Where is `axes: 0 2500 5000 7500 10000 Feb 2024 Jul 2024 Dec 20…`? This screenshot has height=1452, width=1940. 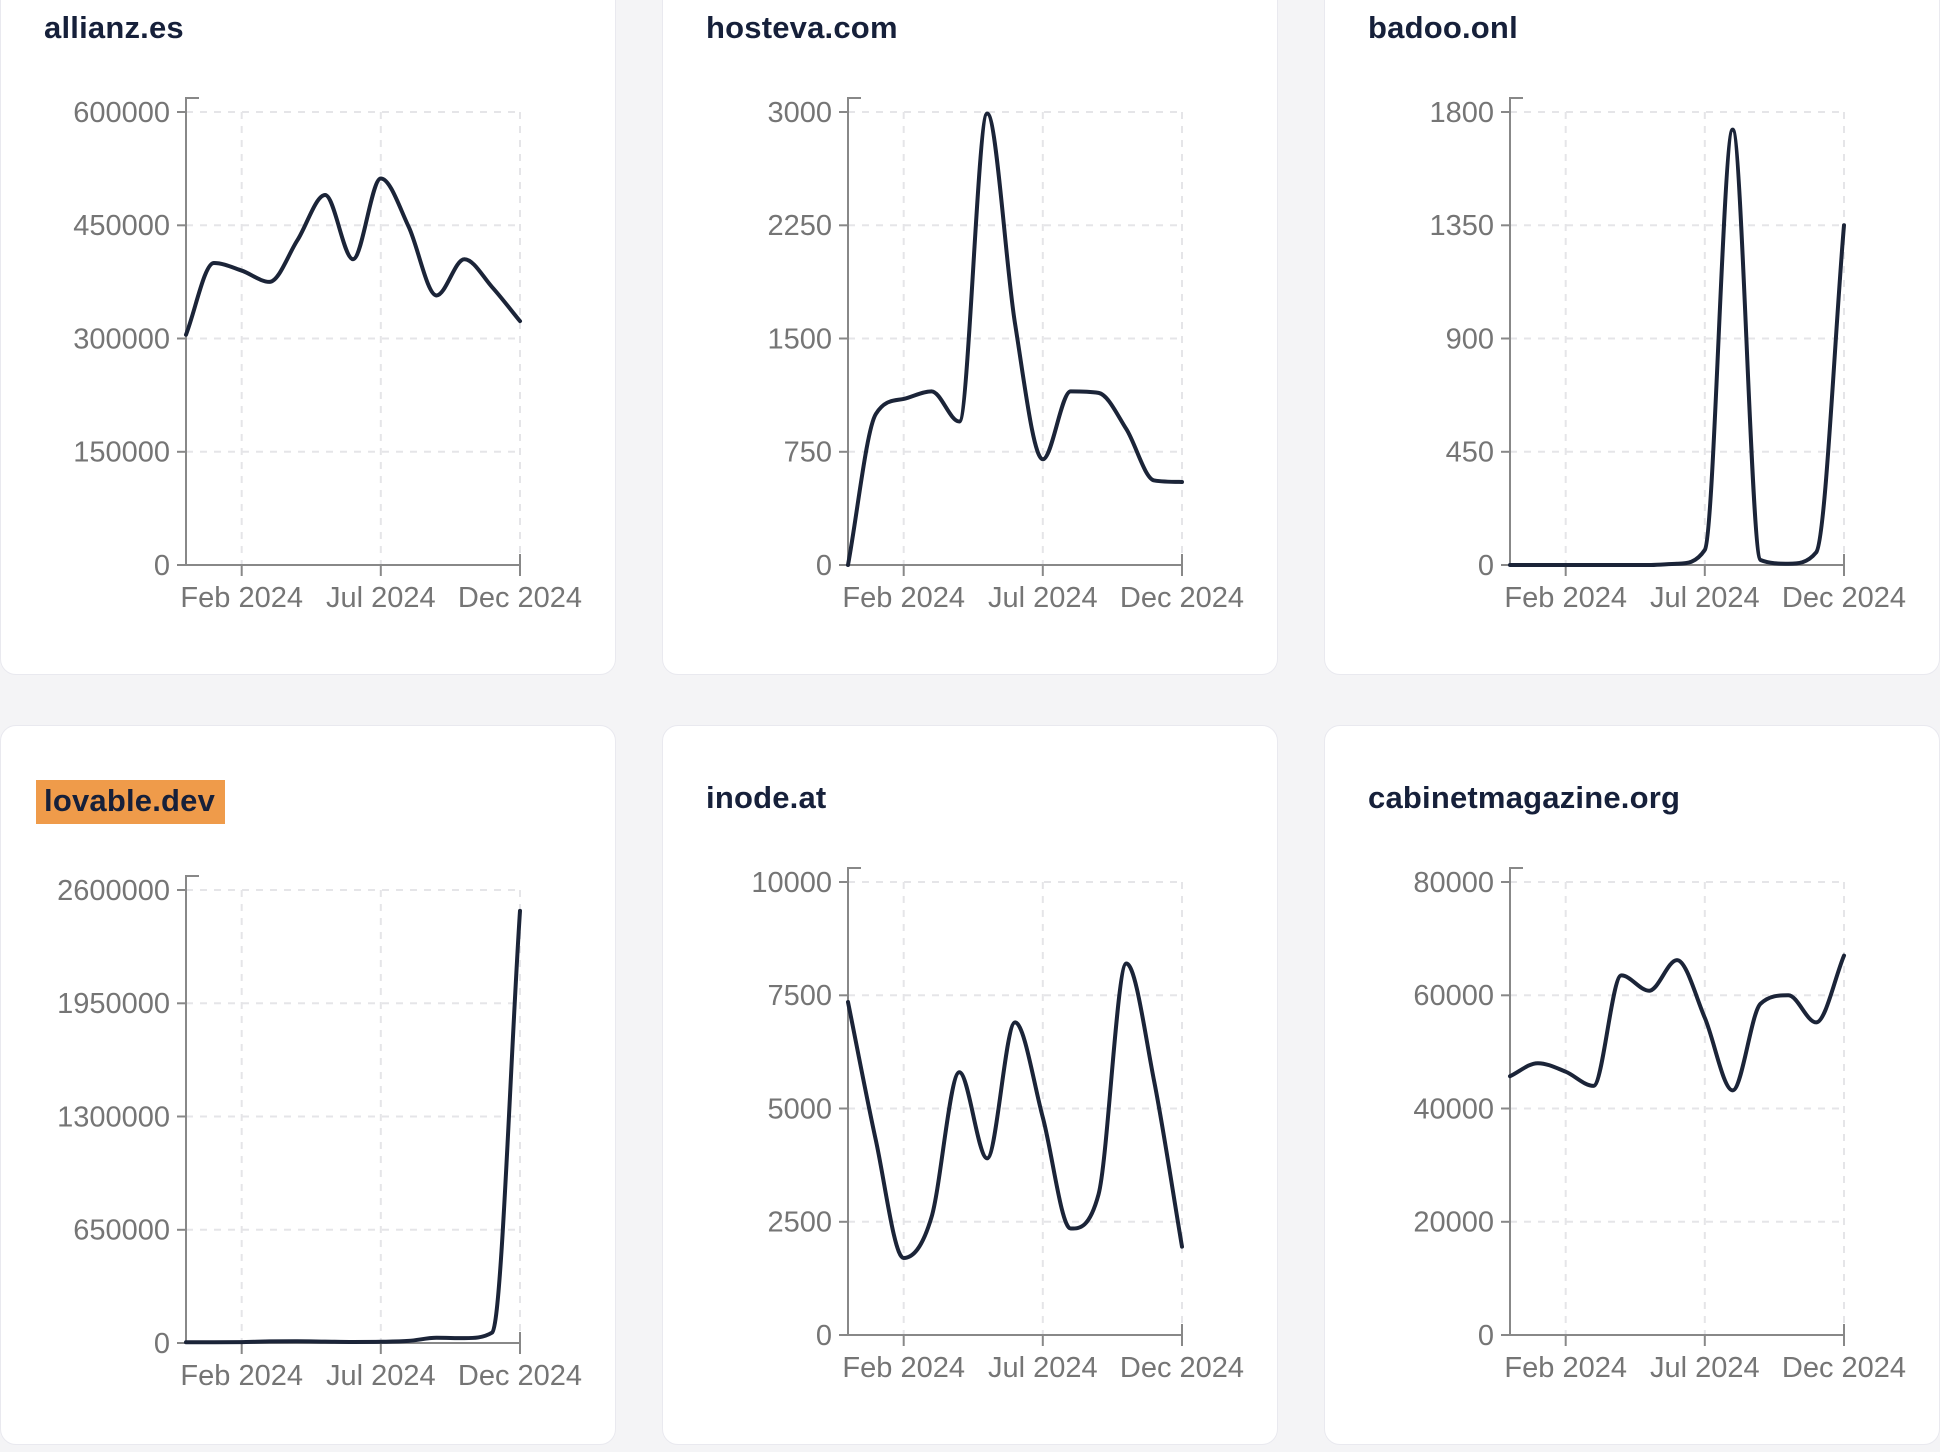
axes: 0 2500 5000 7500 10000 Feb 2024 Jul 2024 Dec 20… is located at coordinates (997, 1125).